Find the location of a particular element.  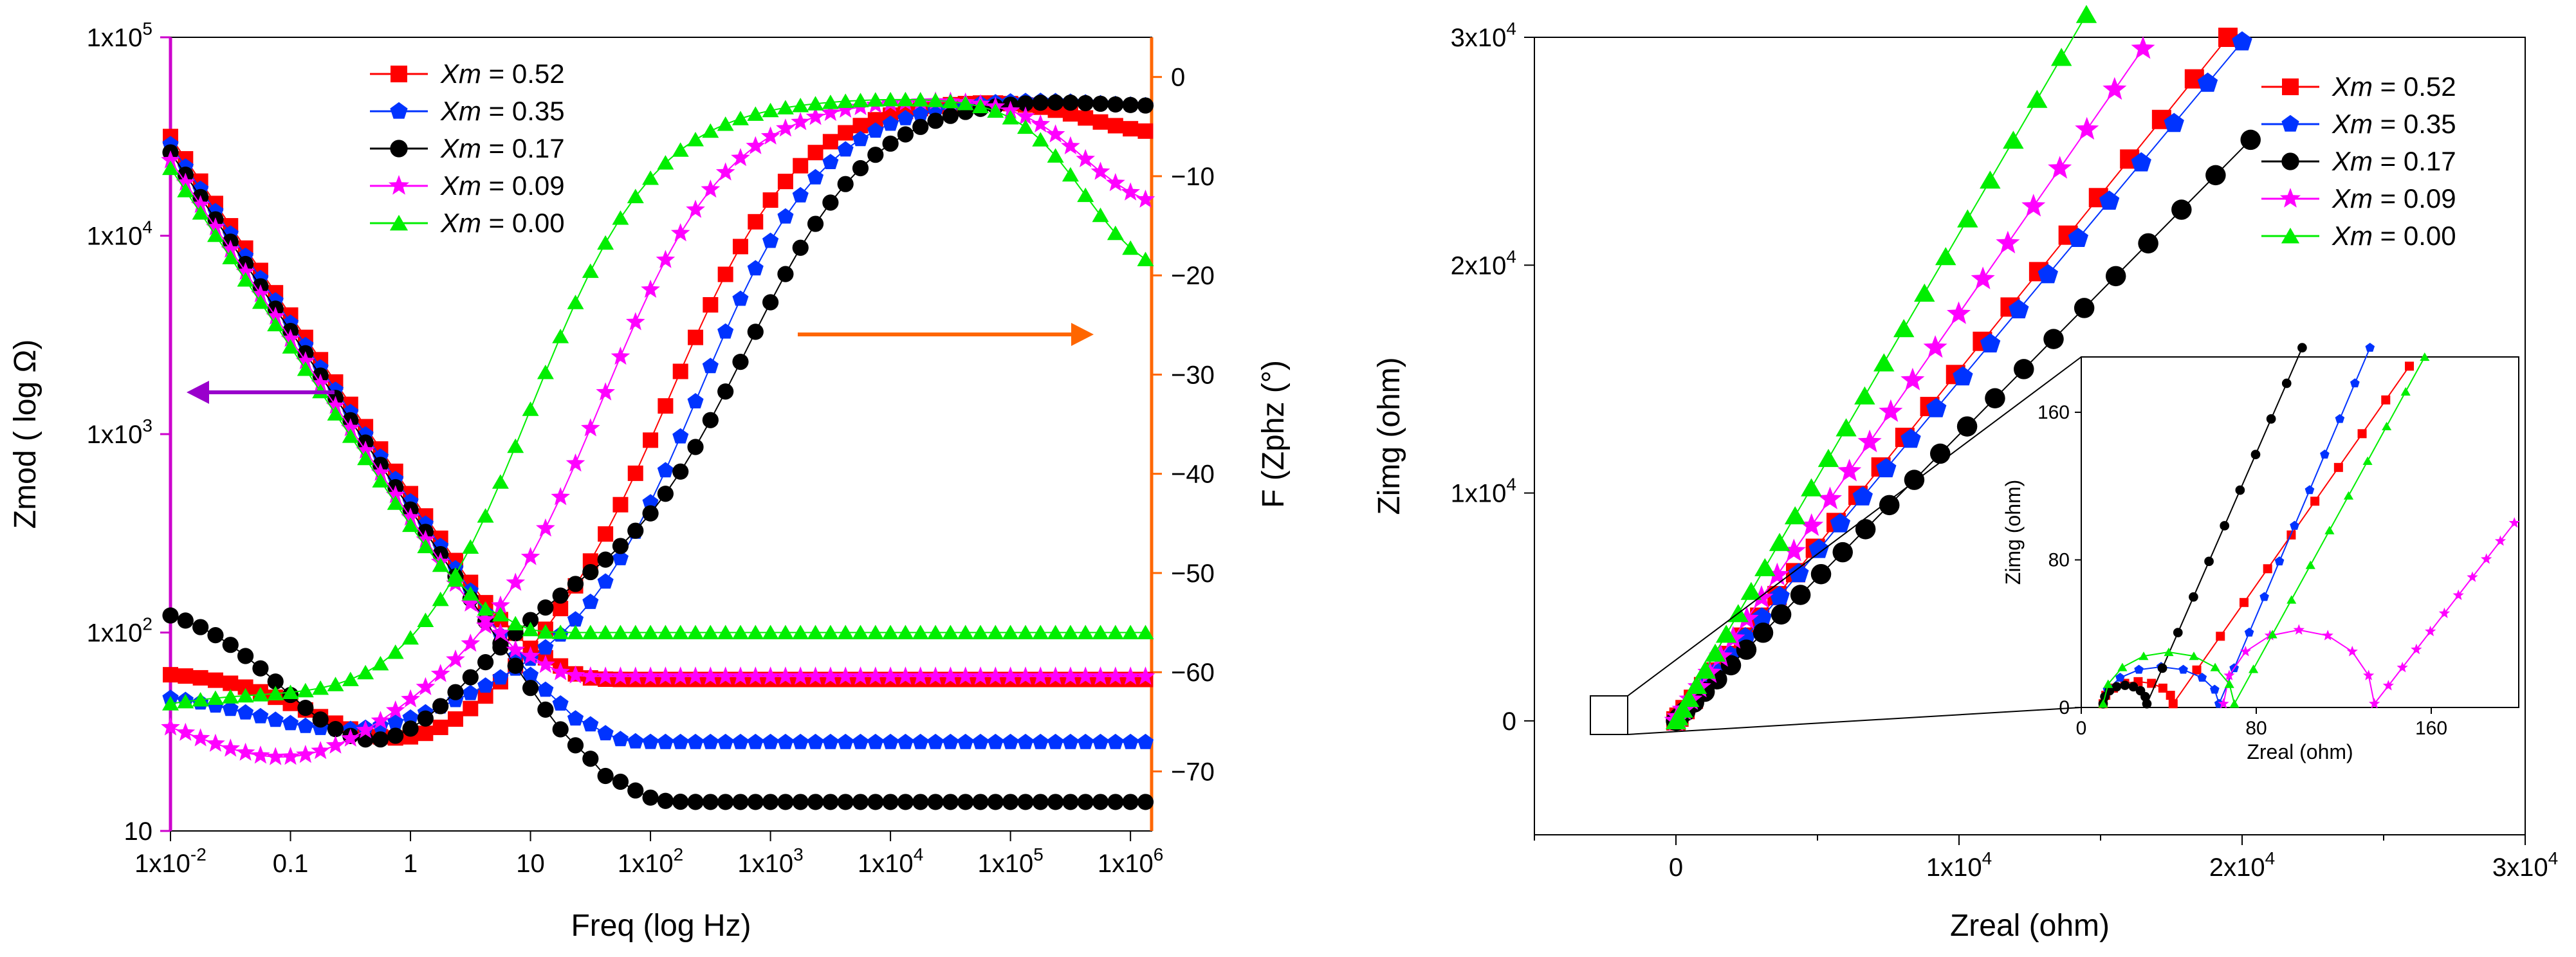

inset-y-tick-label: 160 is located at coordinates (2054, 412).